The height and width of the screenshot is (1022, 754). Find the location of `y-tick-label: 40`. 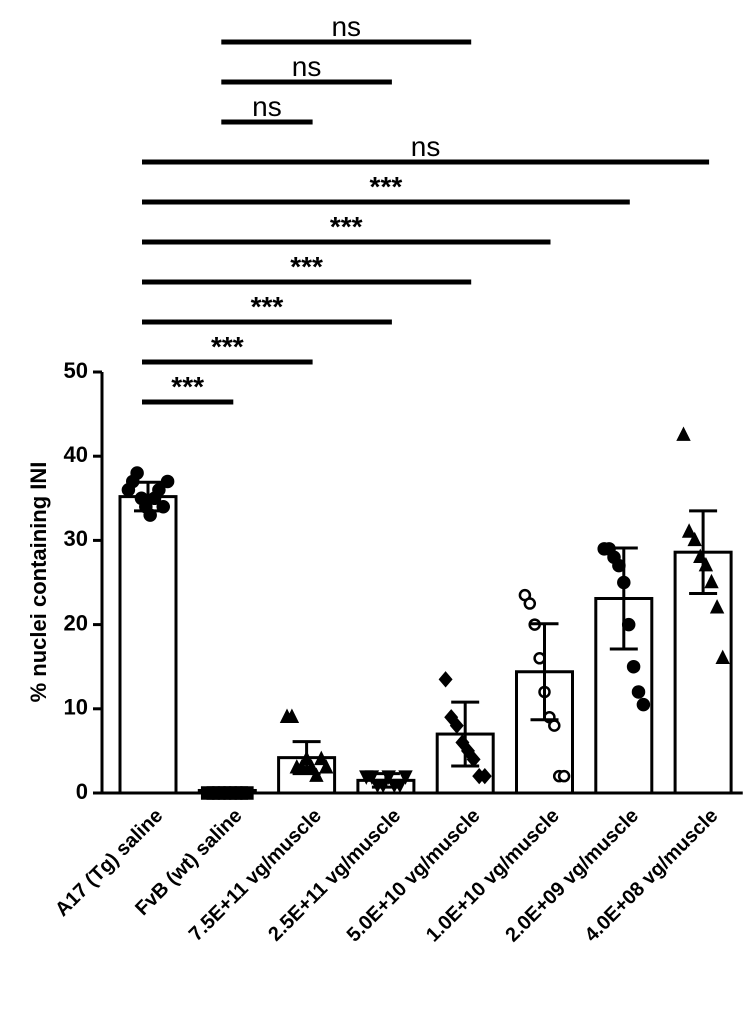

y-tick-label: 40 is located at coordinates (76, 454).